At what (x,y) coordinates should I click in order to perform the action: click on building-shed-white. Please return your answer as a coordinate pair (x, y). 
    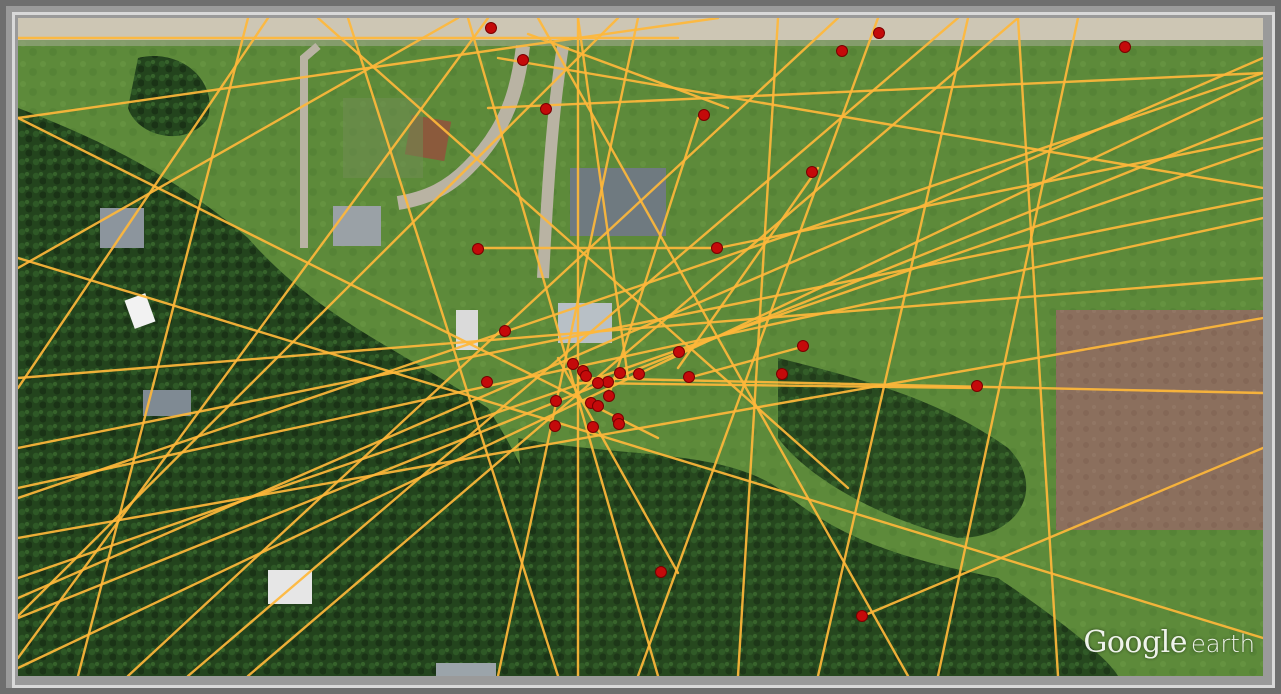
    Looking at the image, I should click on (140, 311).